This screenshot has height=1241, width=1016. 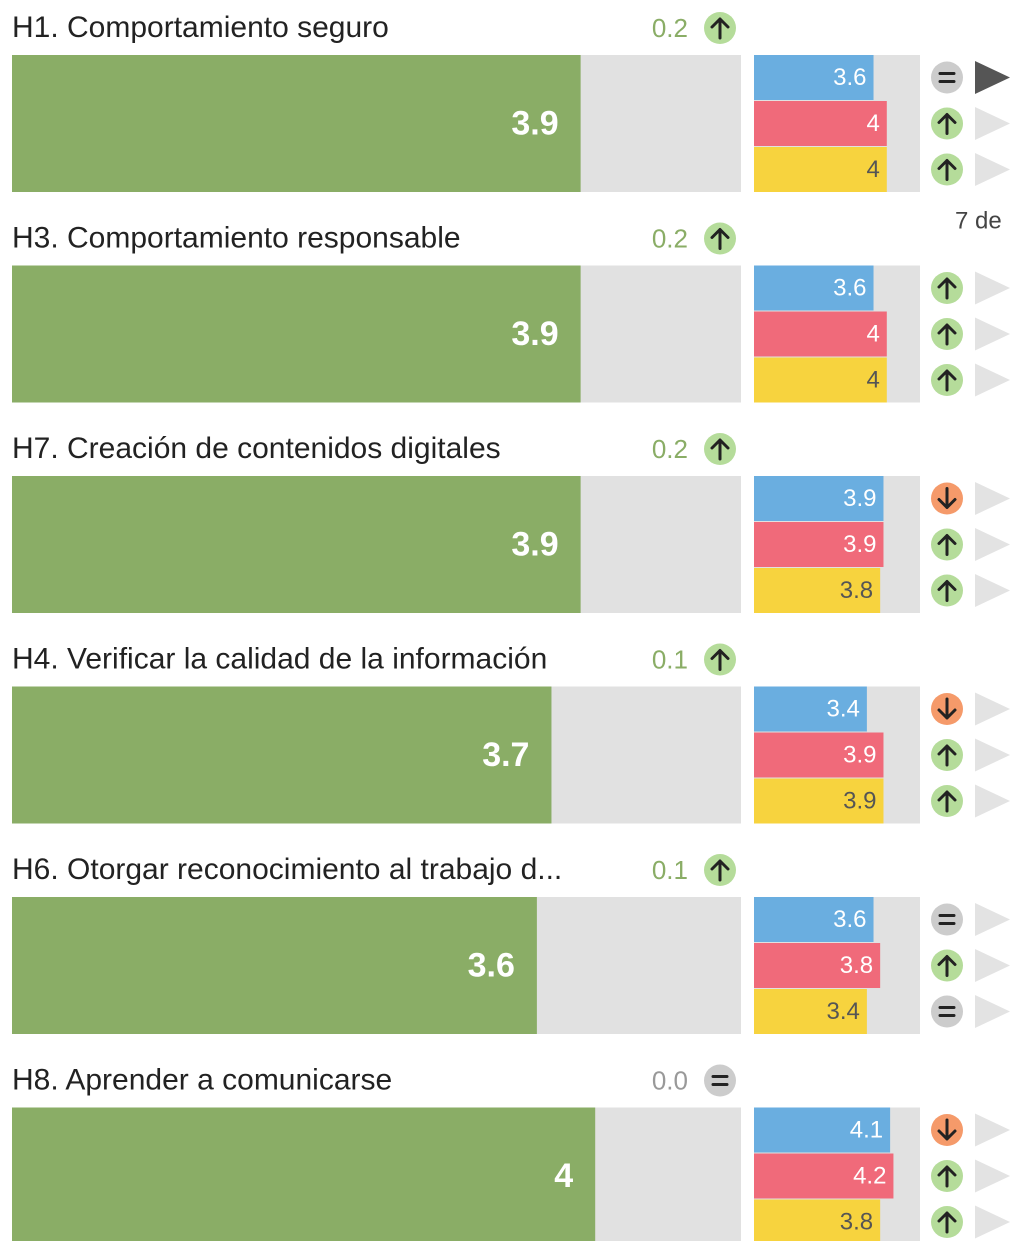 I want to click on item-title: H8. Aprender a comunicarse, so click(x=202, y=1079).